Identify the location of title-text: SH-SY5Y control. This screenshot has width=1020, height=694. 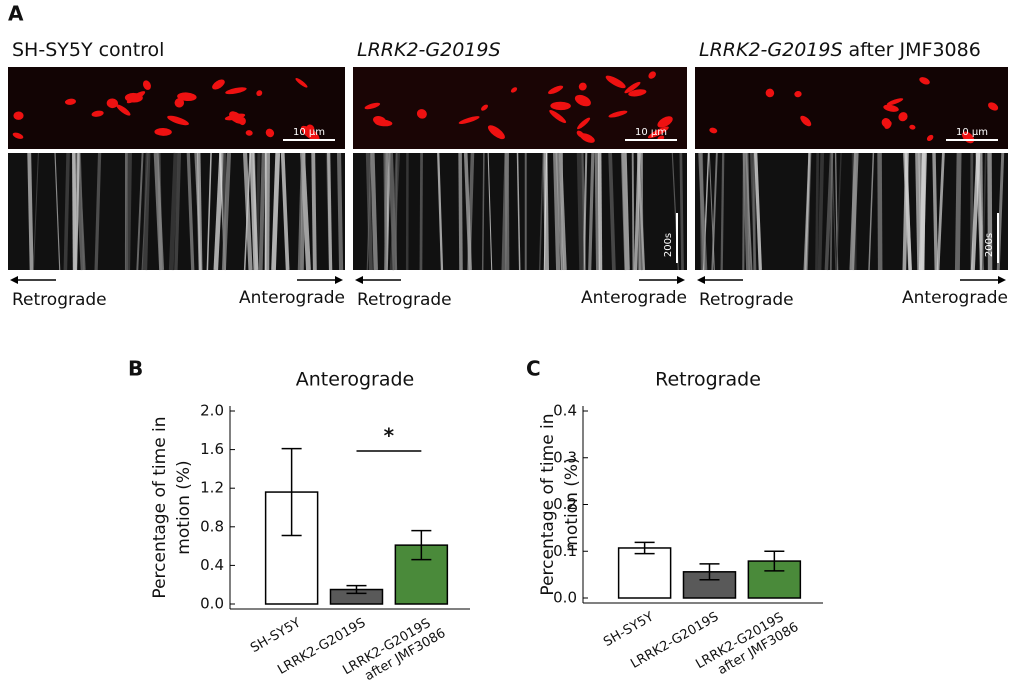
(88, 50).